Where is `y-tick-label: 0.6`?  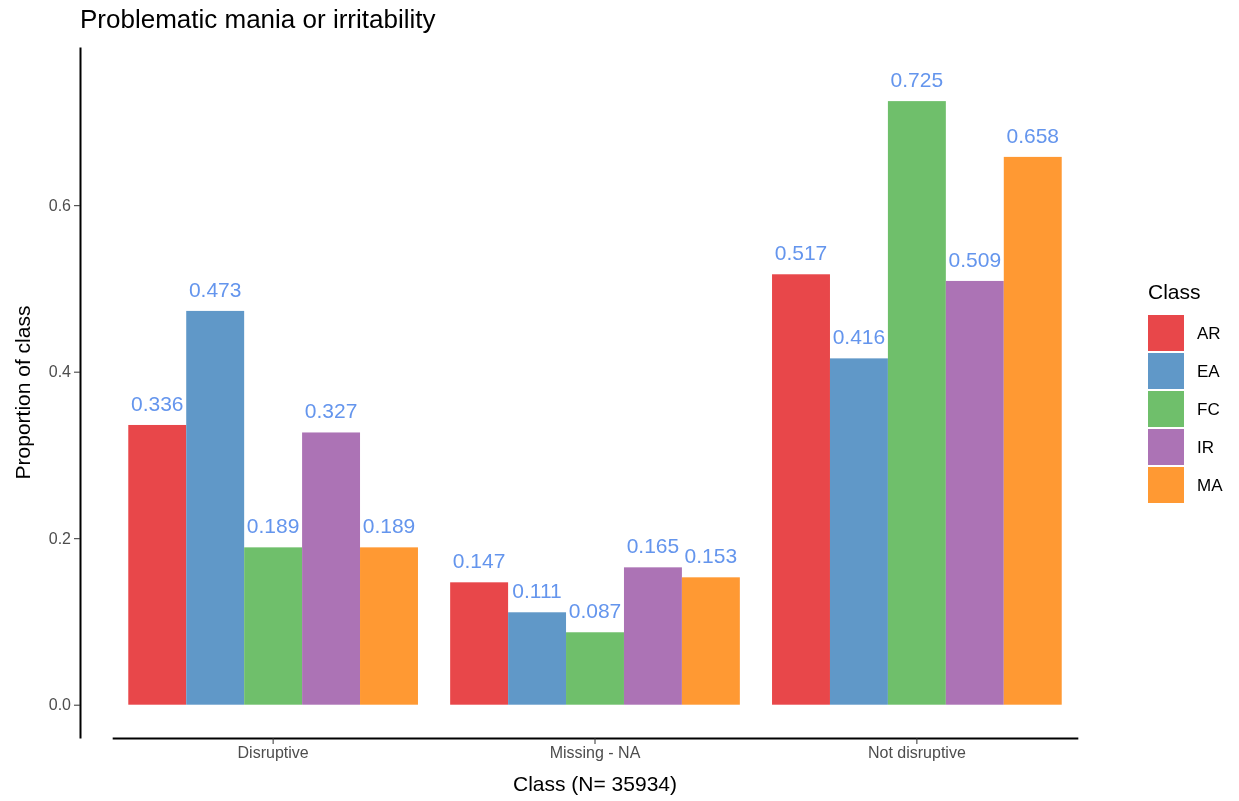 y-tick-label: 0.6 is located at coordinates (60, 205).